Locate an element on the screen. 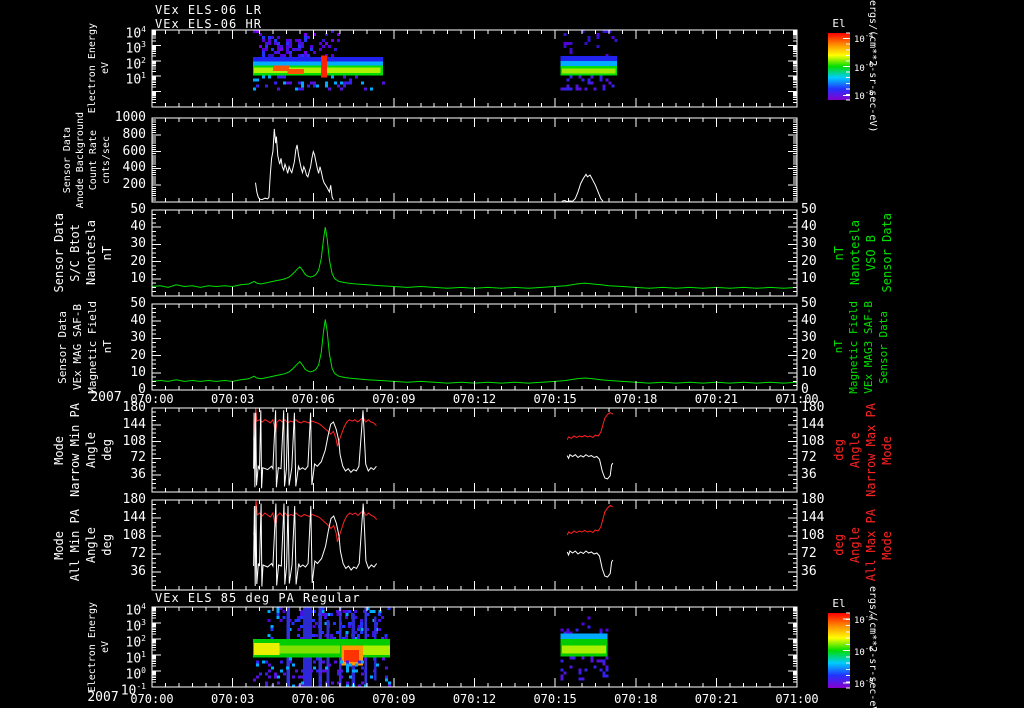  year-label-mid: 2007 is located at coordinates (106, 397).